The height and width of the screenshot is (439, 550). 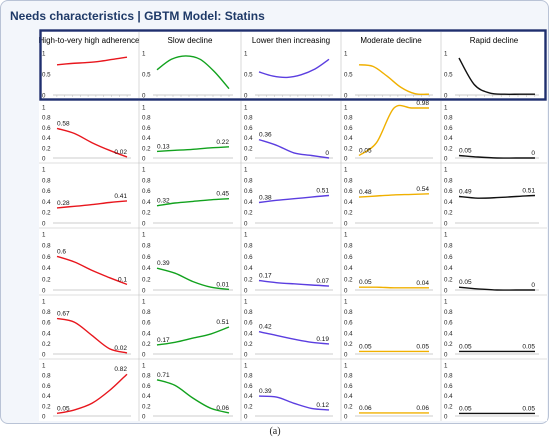 What do you see at coordinates (86, 134) in the screenshot?
I see `chart-cell: 0 0.2 0.4 0.6 0.8 1 0.58 0.02` at bounding box center [86, 134].